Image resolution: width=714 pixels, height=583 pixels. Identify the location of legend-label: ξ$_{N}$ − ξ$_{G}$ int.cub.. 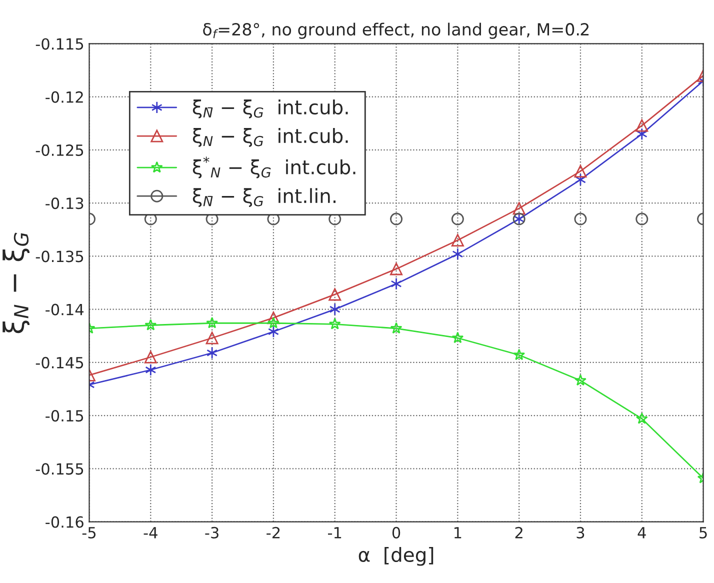
(270, 137).